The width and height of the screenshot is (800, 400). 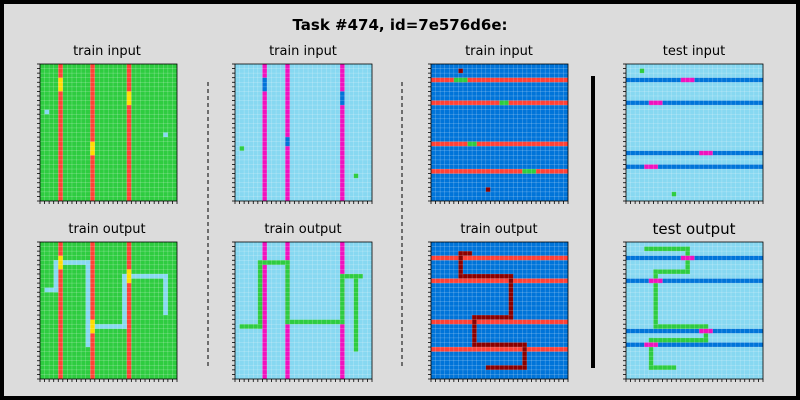 What do you see at coordinates (303, 229) in the screenshot?
I see `panel-label-train-output-2: train output` at bounding box center [303, 229].